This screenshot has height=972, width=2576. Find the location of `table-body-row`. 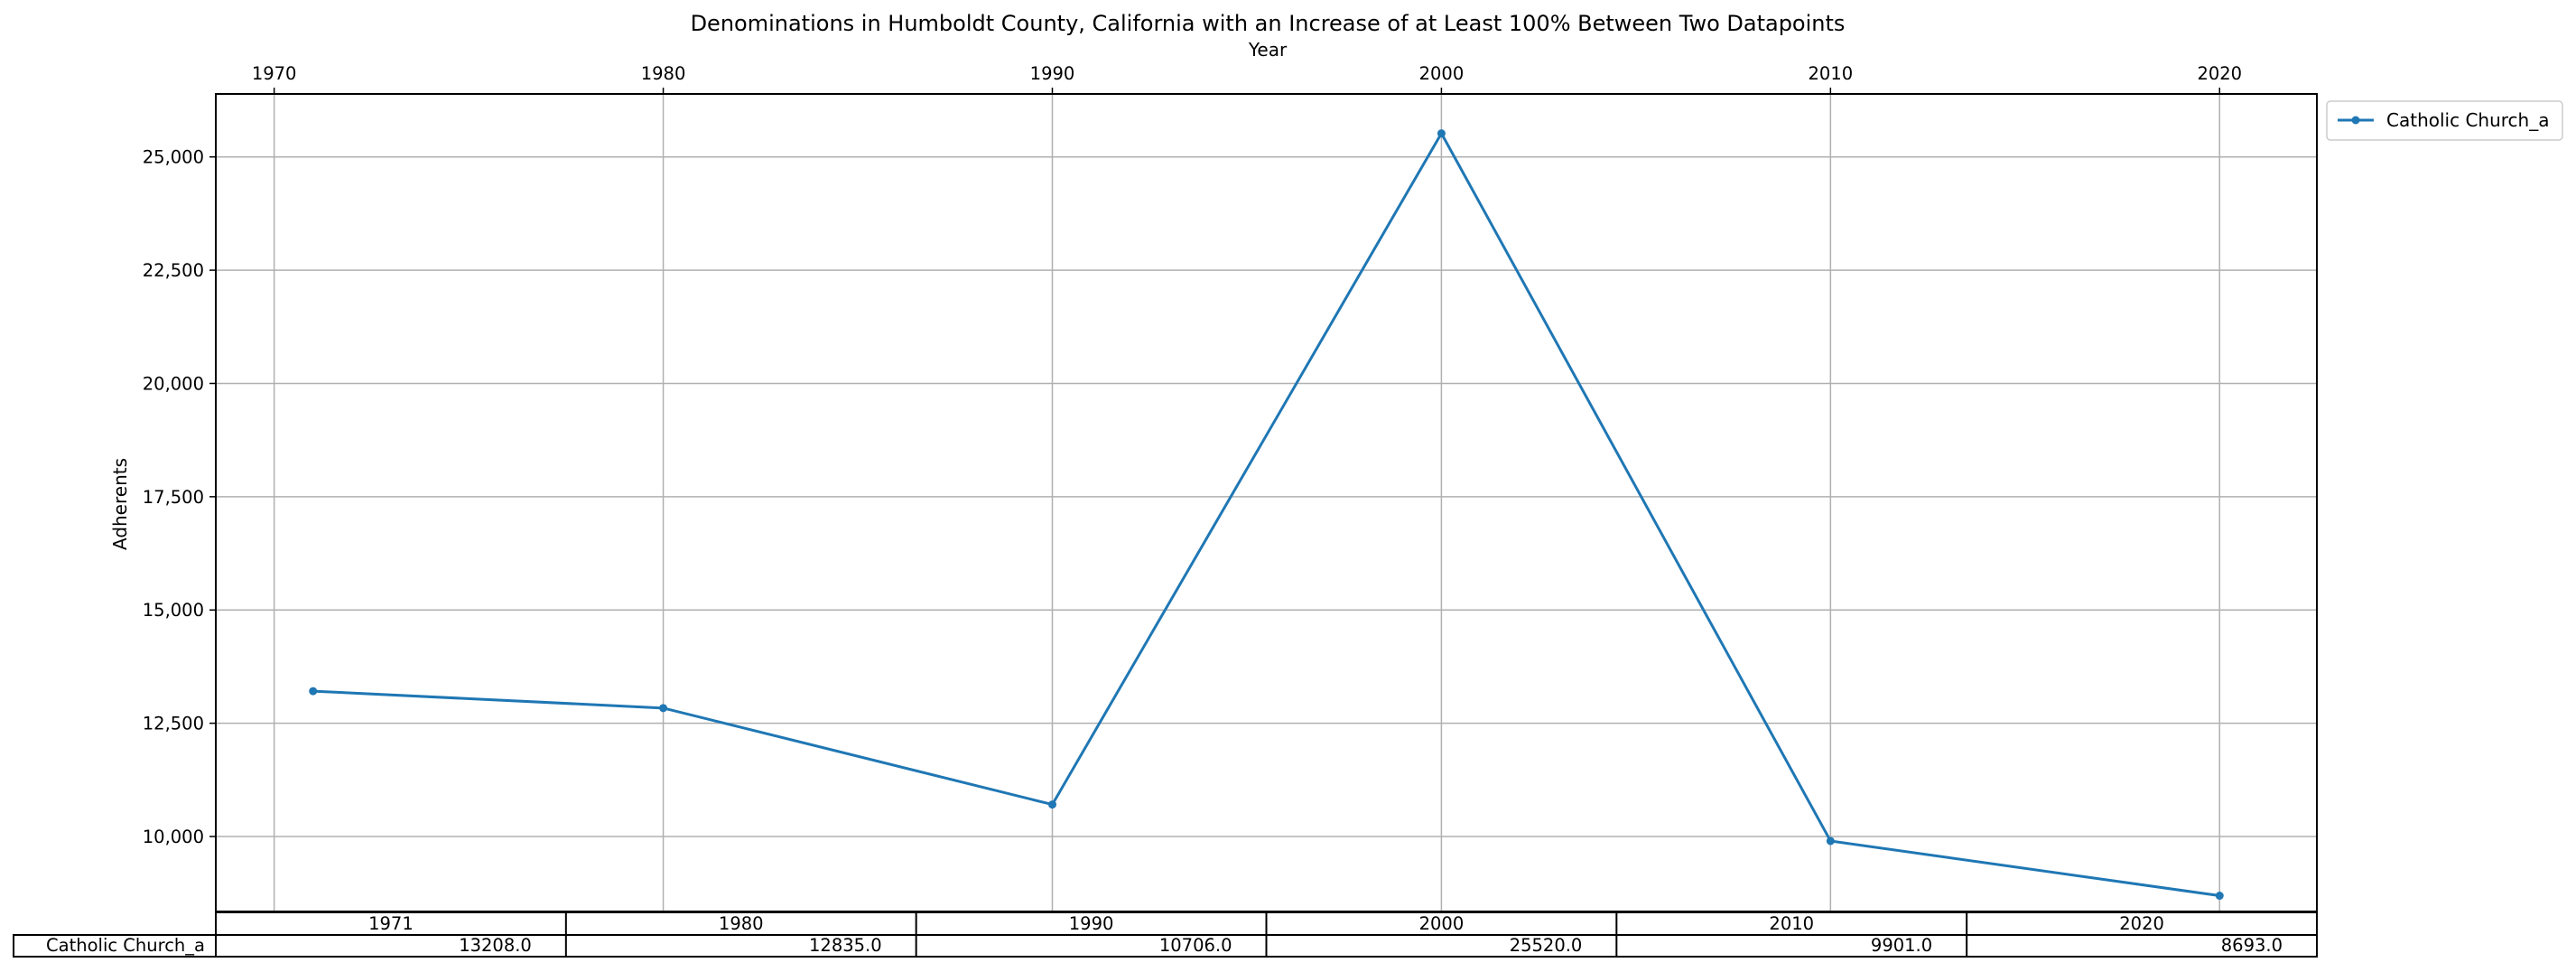

table-body-row is located at coordinates (1165, 946).